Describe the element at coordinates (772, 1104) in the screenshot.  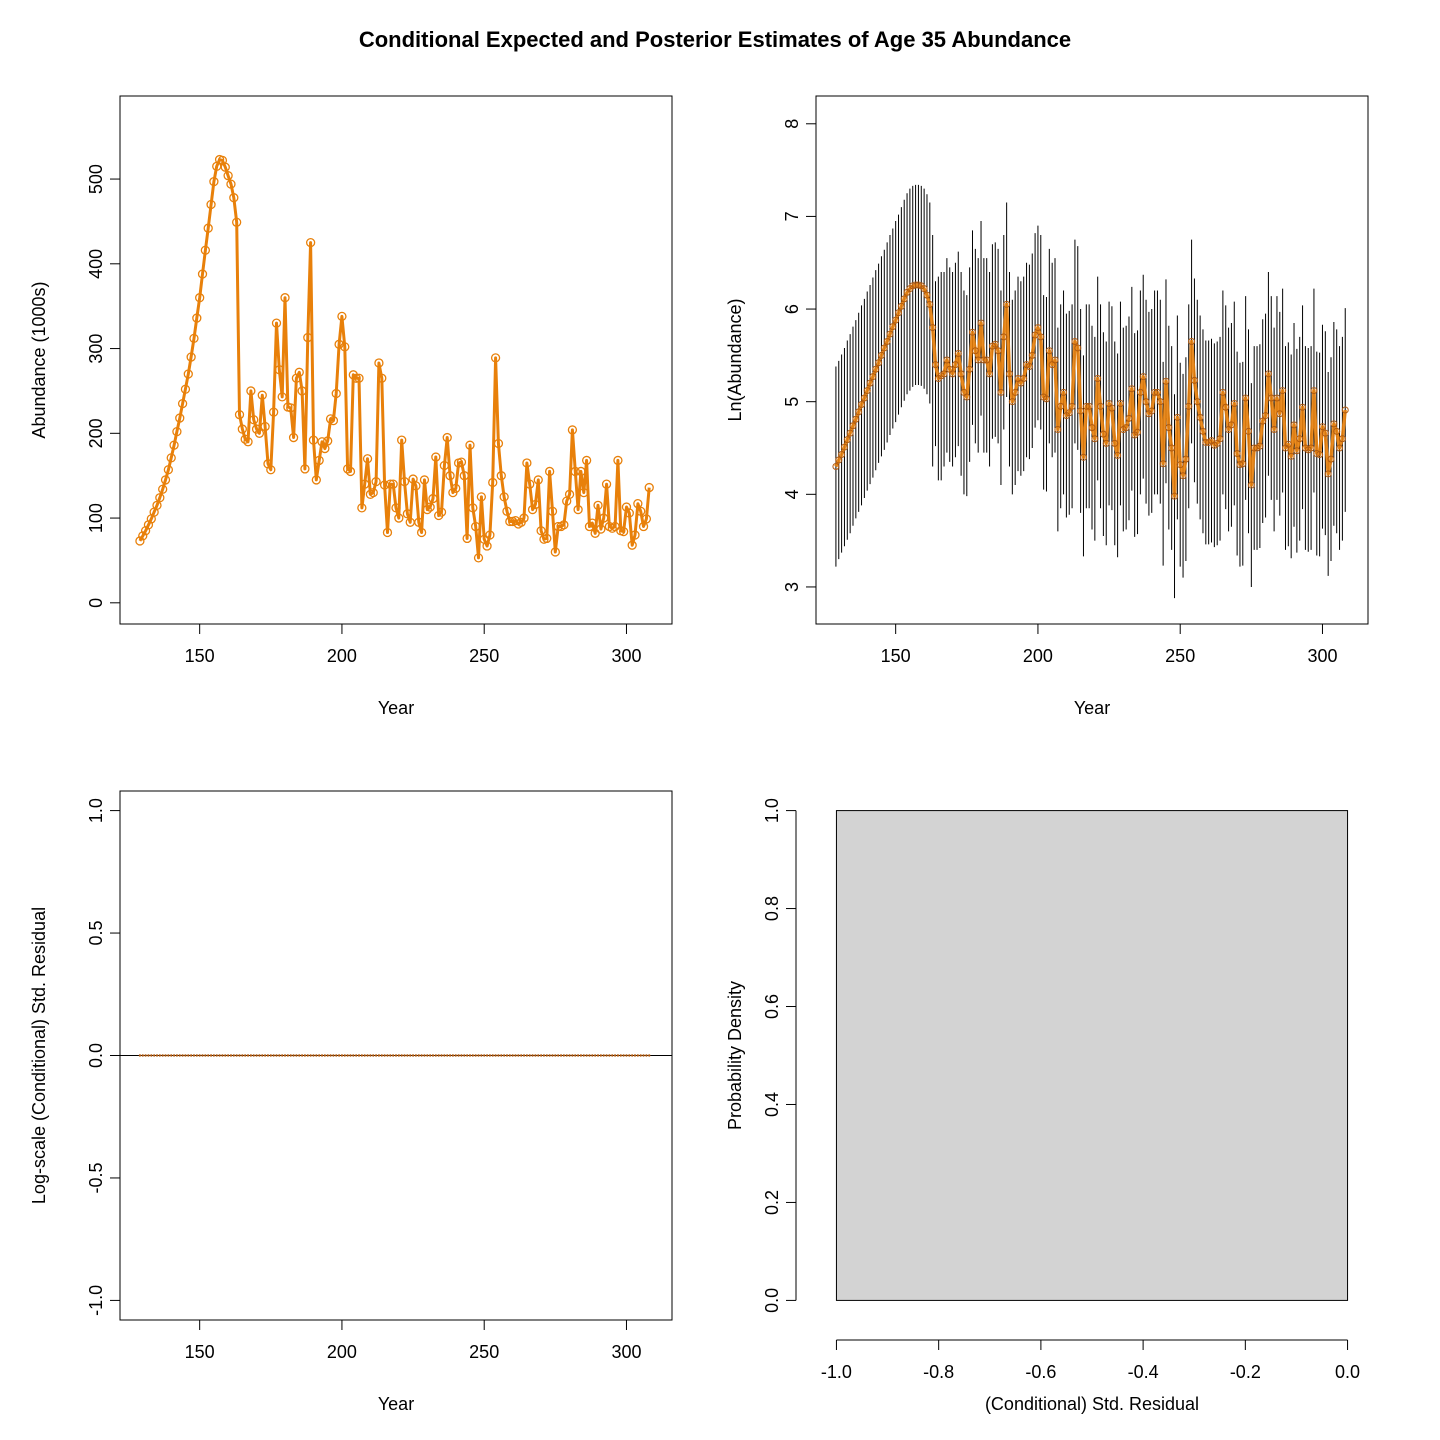
I see `y-tick-label: 0.4` at that location.